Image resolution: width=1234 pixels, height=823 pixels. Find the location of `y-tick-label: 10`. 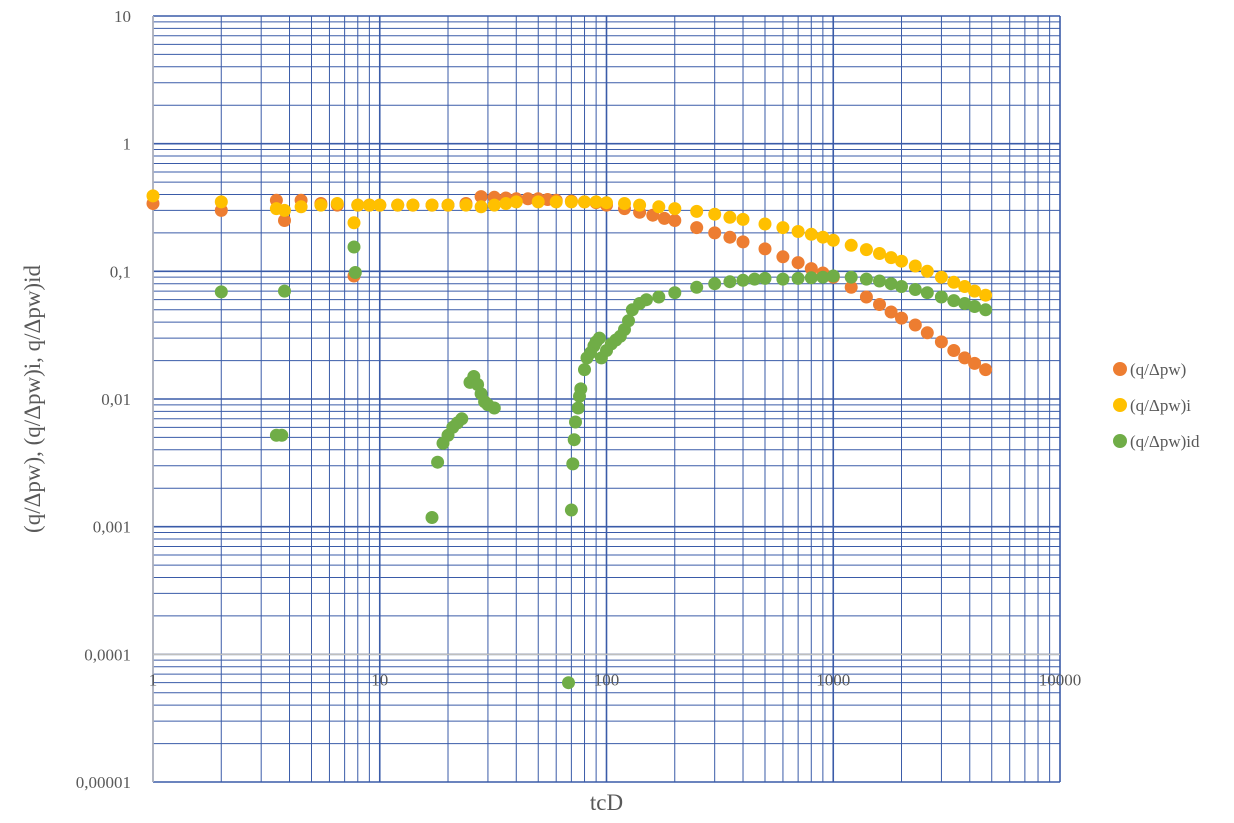

y-tick-label: 10 is located at coordinates (122, 16).